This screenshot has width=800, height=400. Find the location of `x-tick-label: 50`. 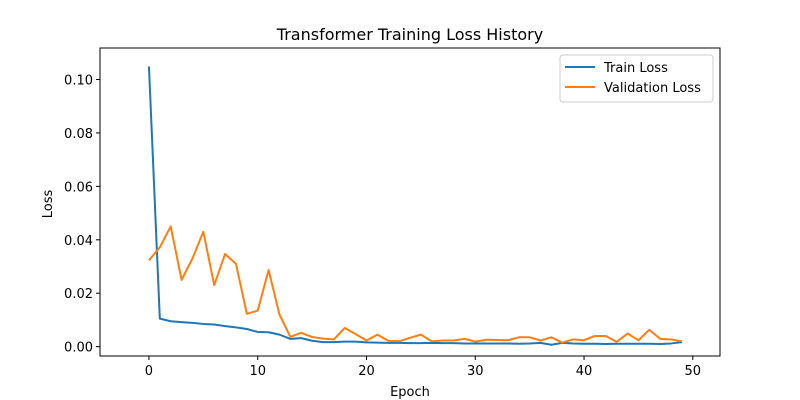

x-tick-label: 50 is located at coordinates (693, 371).